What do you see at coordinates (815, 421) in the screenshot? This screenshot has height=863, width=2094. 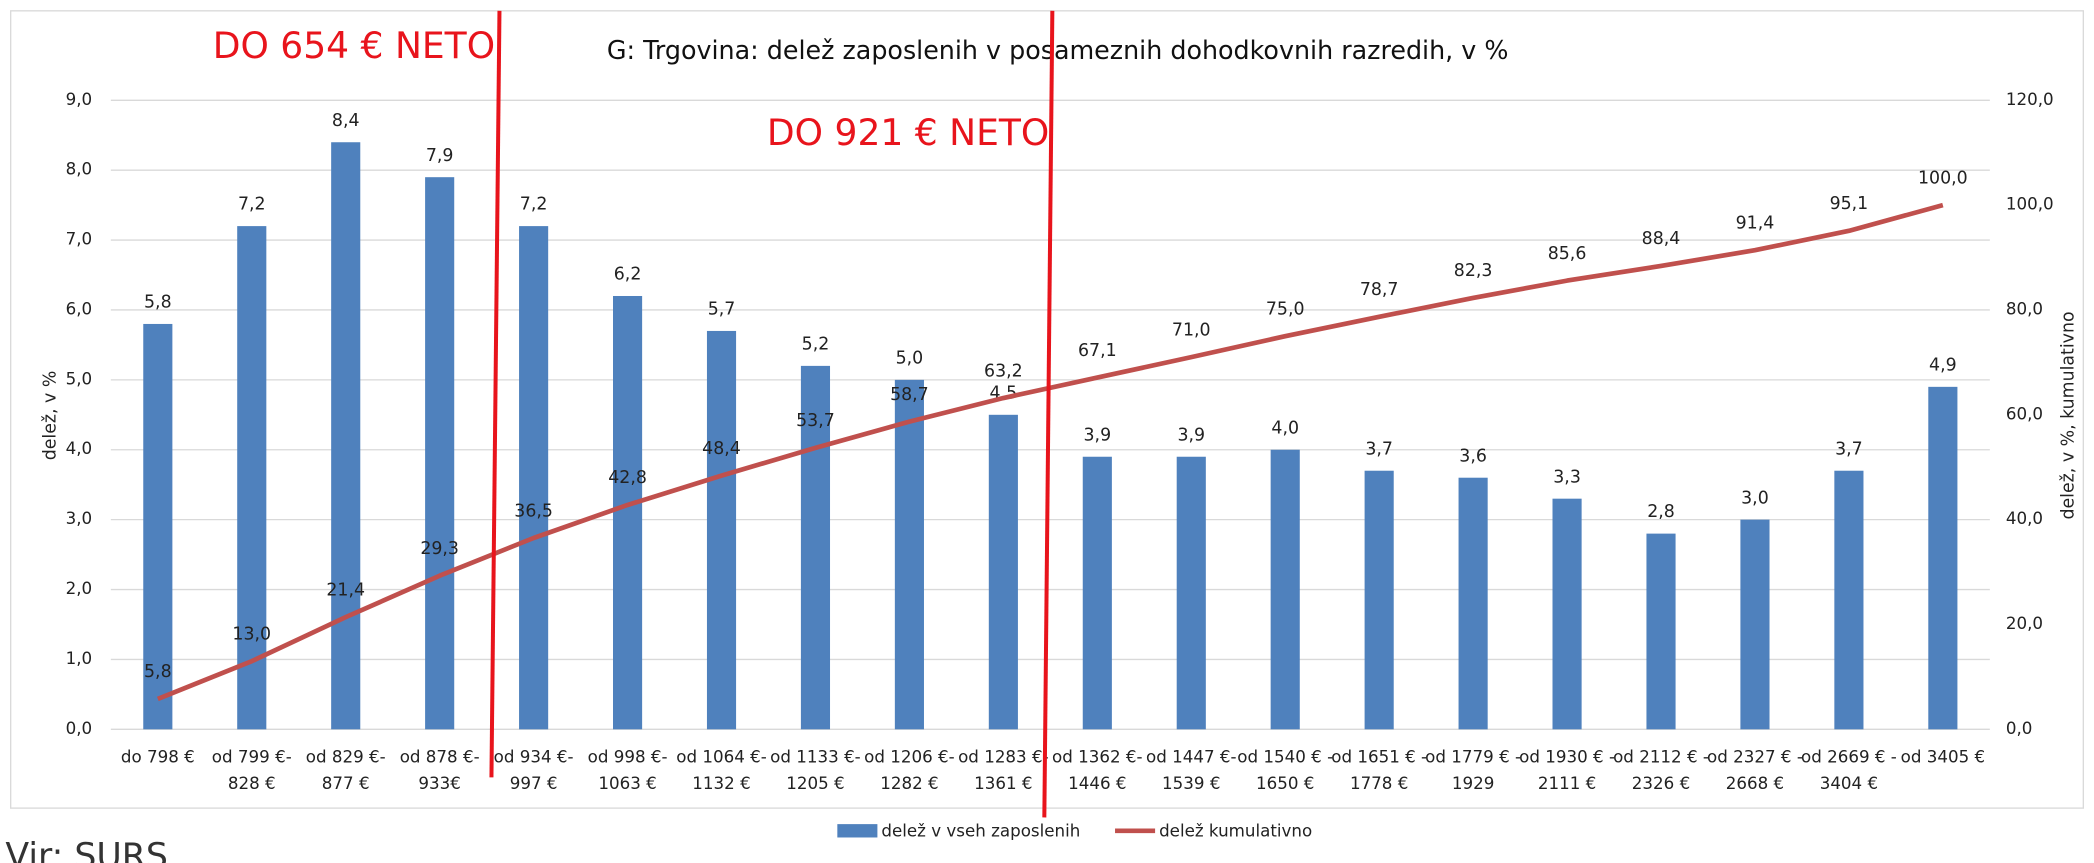 I see `data-label: 53,7` at bounding box center [815, 421].